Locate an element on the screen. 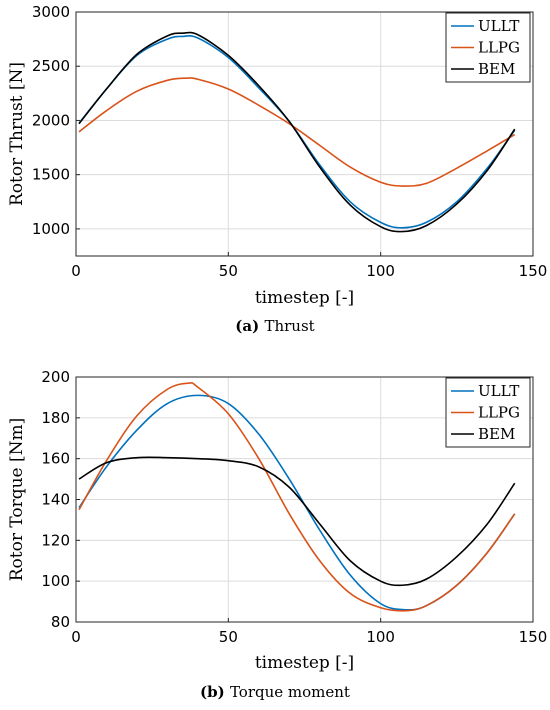 The image size is (550, 710). figure-caption: (b) Torque moment is located at coordinates (275, 692).